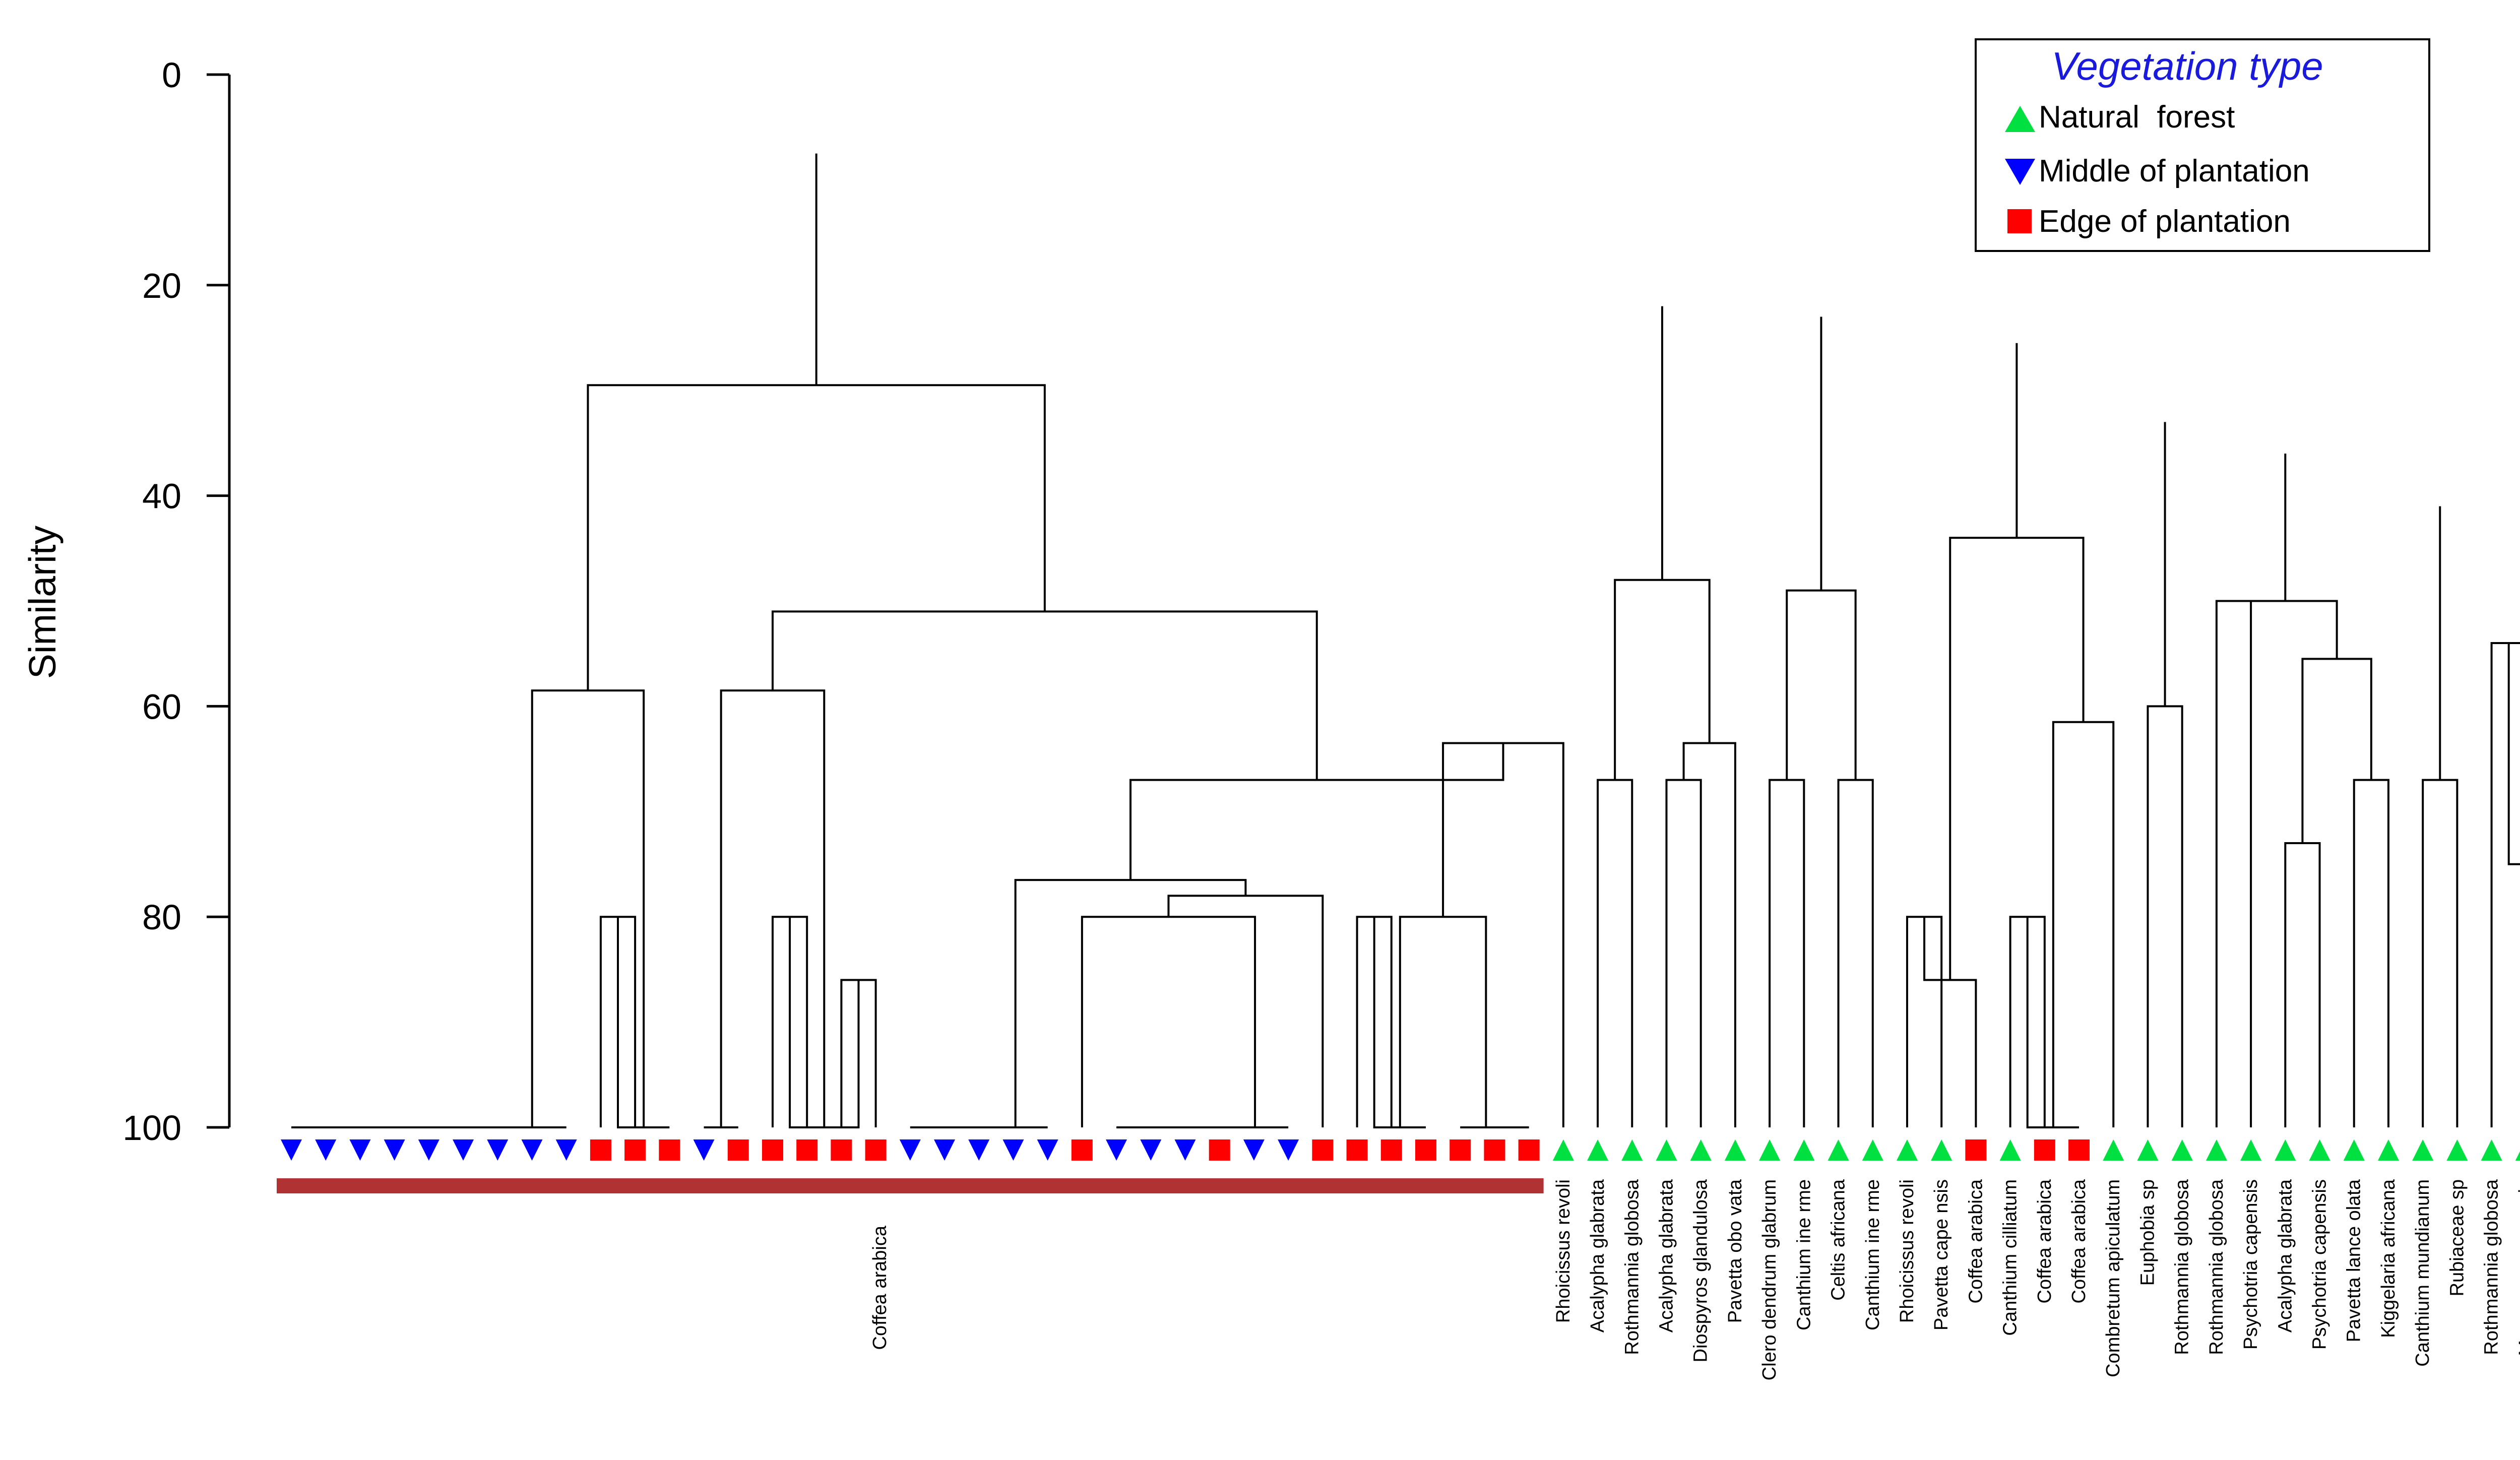  Describe the element at coordinates (161, 496) in the screenshot. I see `y-tick-label: 40` at that location.